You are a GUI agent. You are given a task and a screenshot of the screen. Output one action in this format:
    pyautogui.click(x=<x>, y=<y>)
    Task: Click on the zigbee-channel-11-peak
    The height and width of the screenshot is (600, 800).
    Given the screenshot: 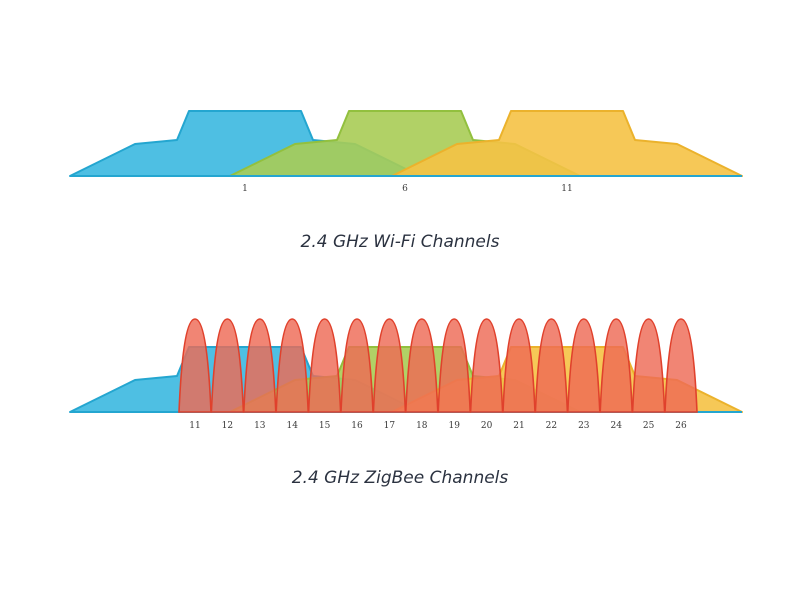 What is the action you would take?
    pyautogui.click(x=195, y=365)
    